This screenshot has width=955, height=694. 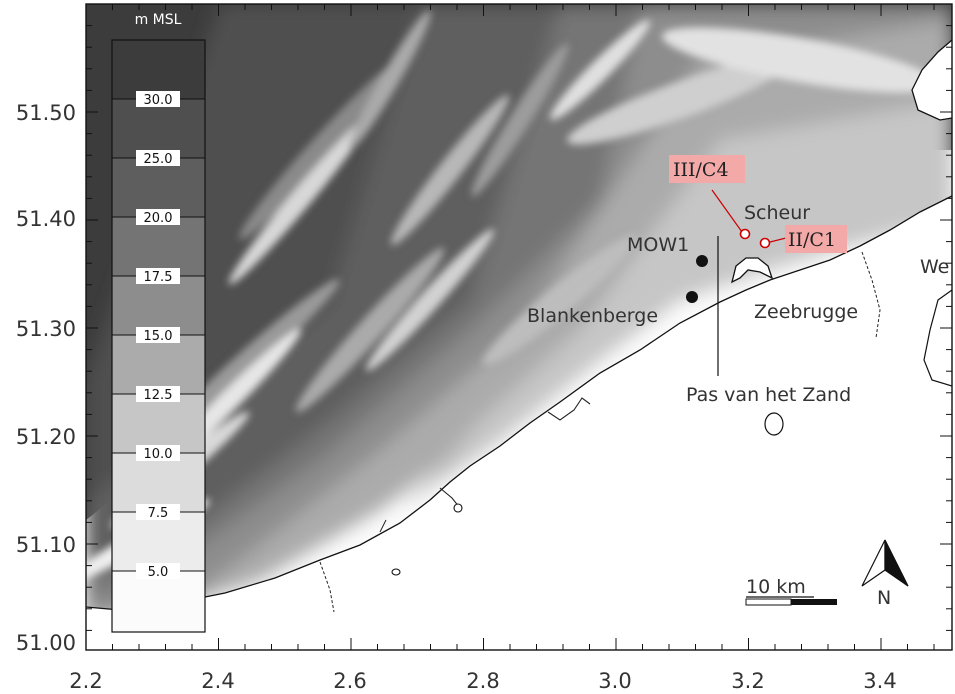 What do you see at coordinates (765, 243) in the screenshot?
I see `station-c1-marker` at bounding box center [765, 243].